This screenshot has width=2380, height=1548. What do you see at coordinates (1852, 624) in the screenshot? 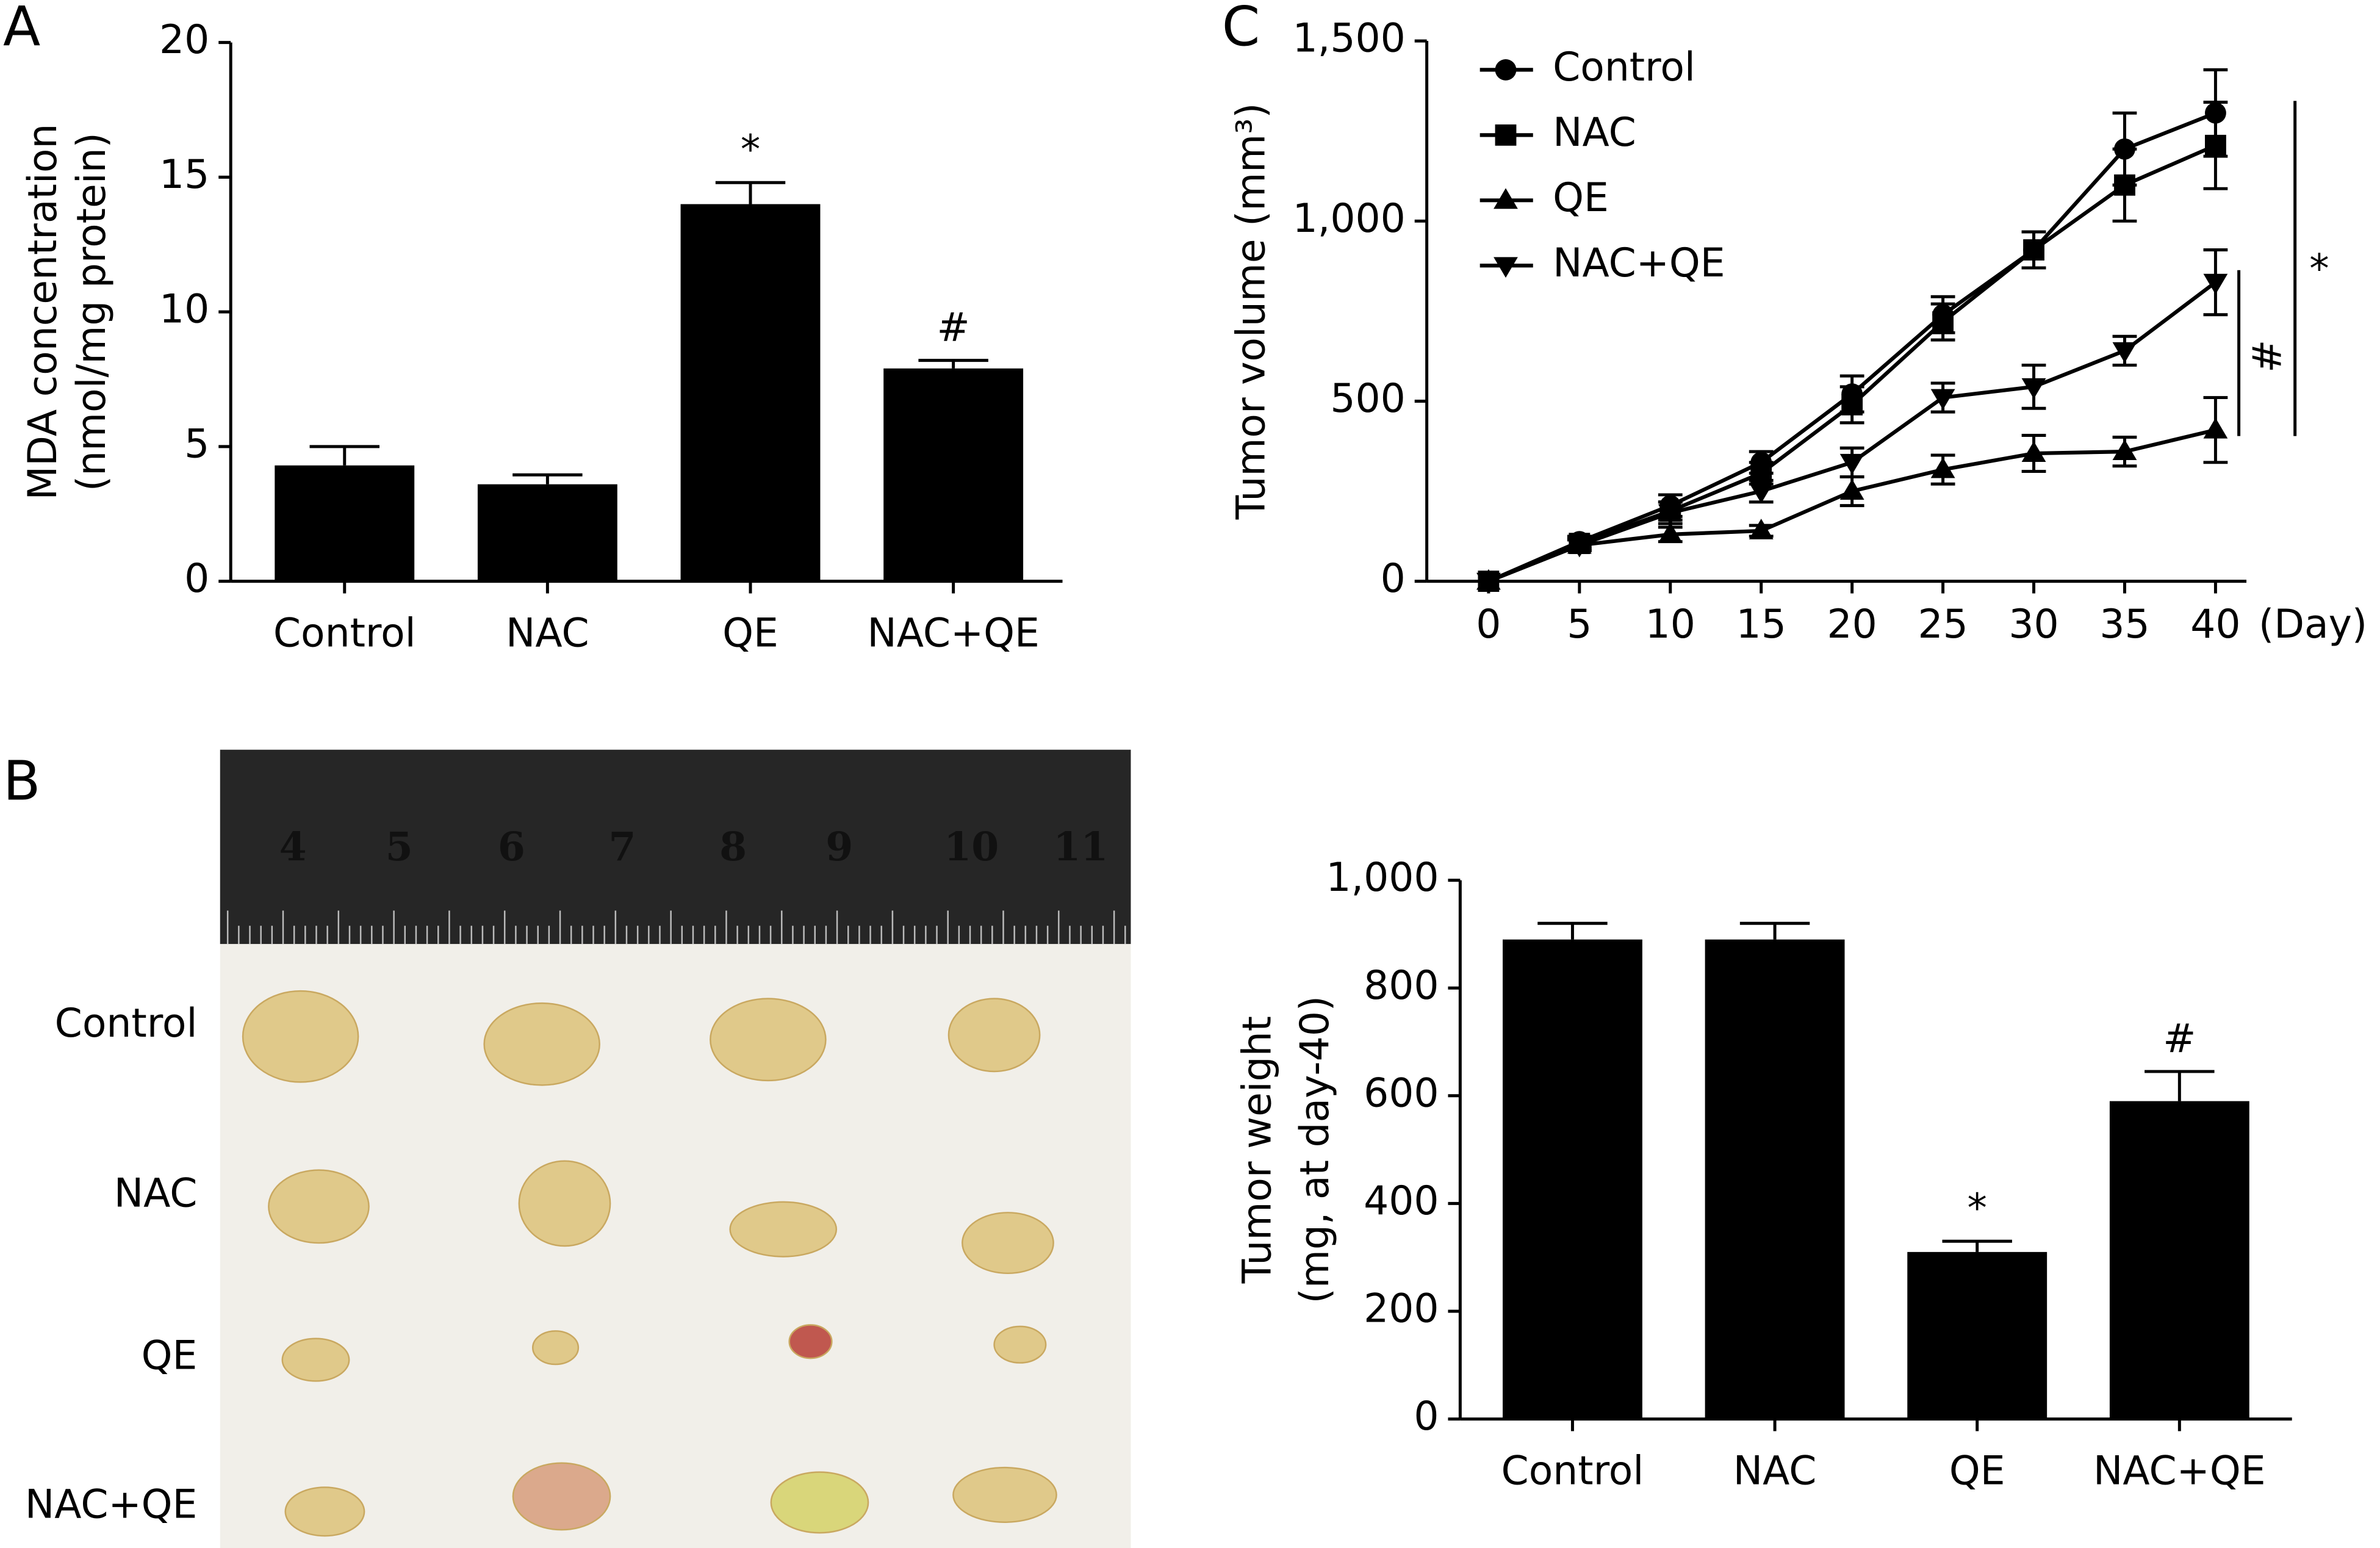
I see `x-tick-label: 20` at bounding box center [1852, 624].